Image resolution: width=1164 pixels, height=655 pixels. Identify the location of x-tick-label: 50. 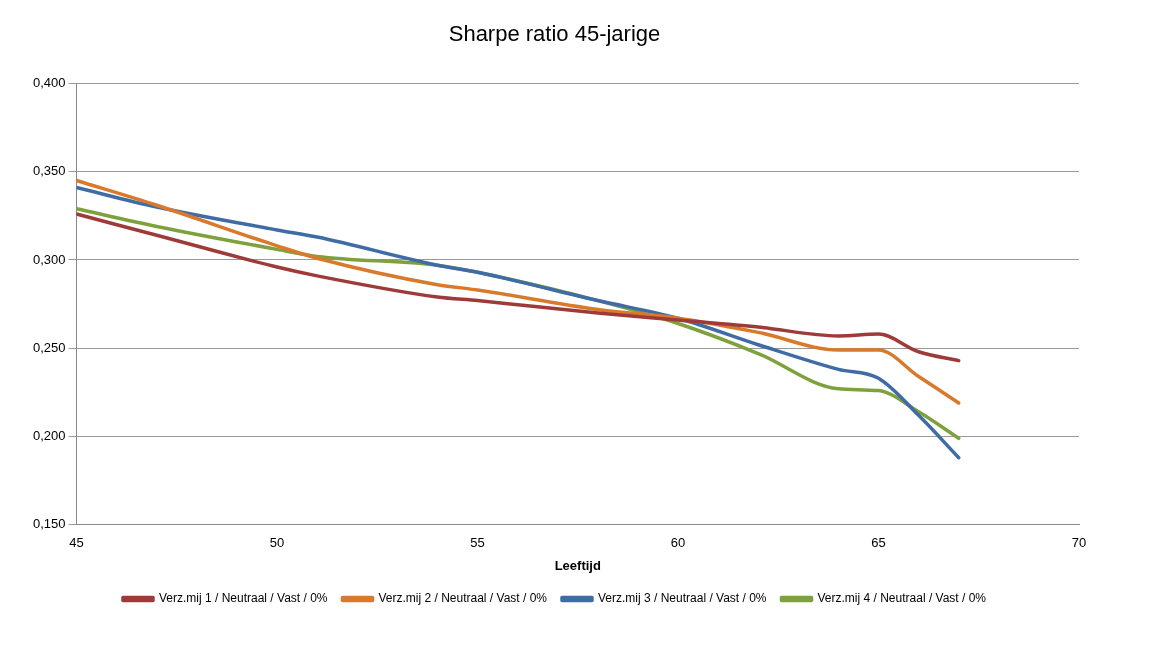
(277, 543).